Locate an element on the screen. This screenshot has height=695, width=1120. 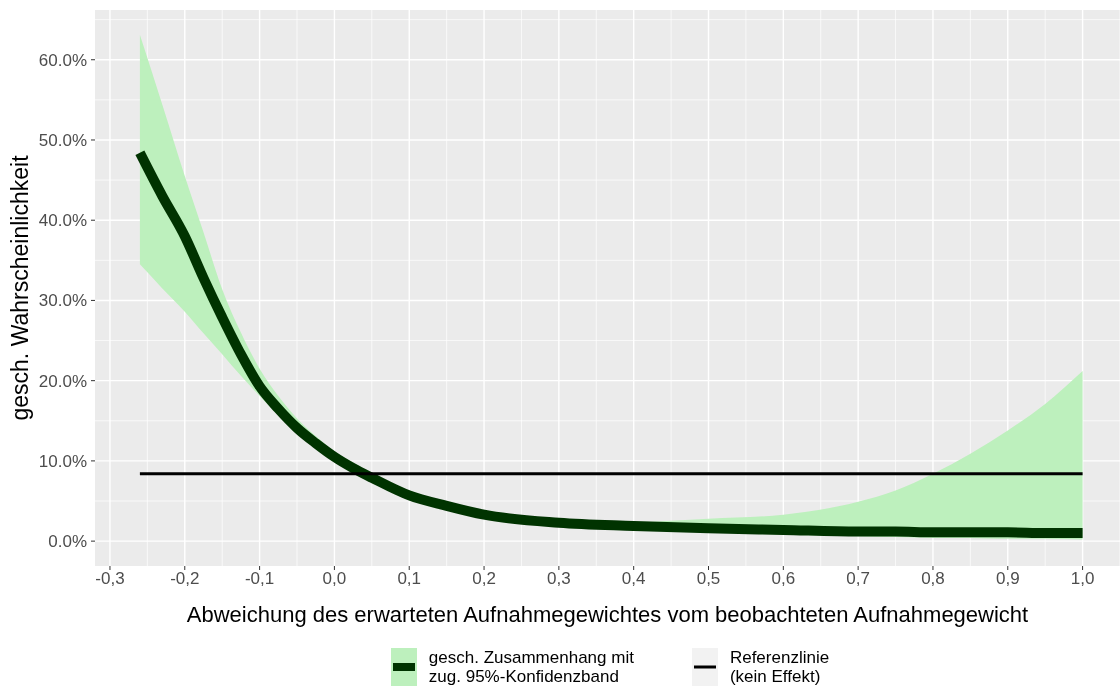
x-tick-label: 0,5 is located at coordinates (708, 579).